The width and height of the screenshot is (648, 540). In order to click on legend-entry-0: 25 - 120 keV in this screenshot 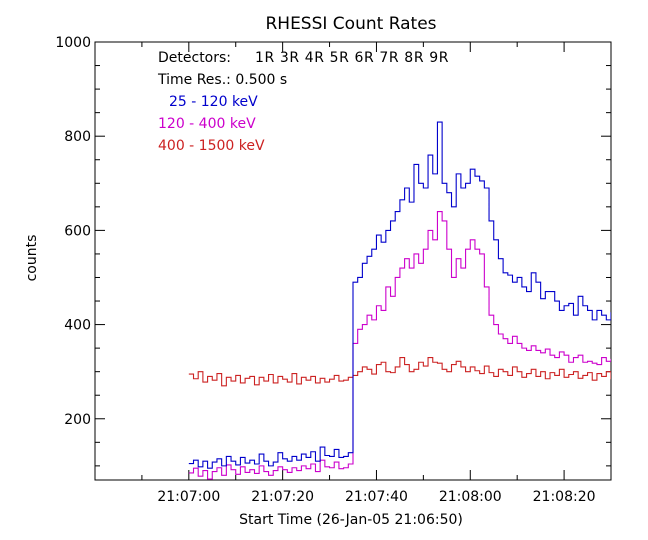, I will do `click(213, 102)`.